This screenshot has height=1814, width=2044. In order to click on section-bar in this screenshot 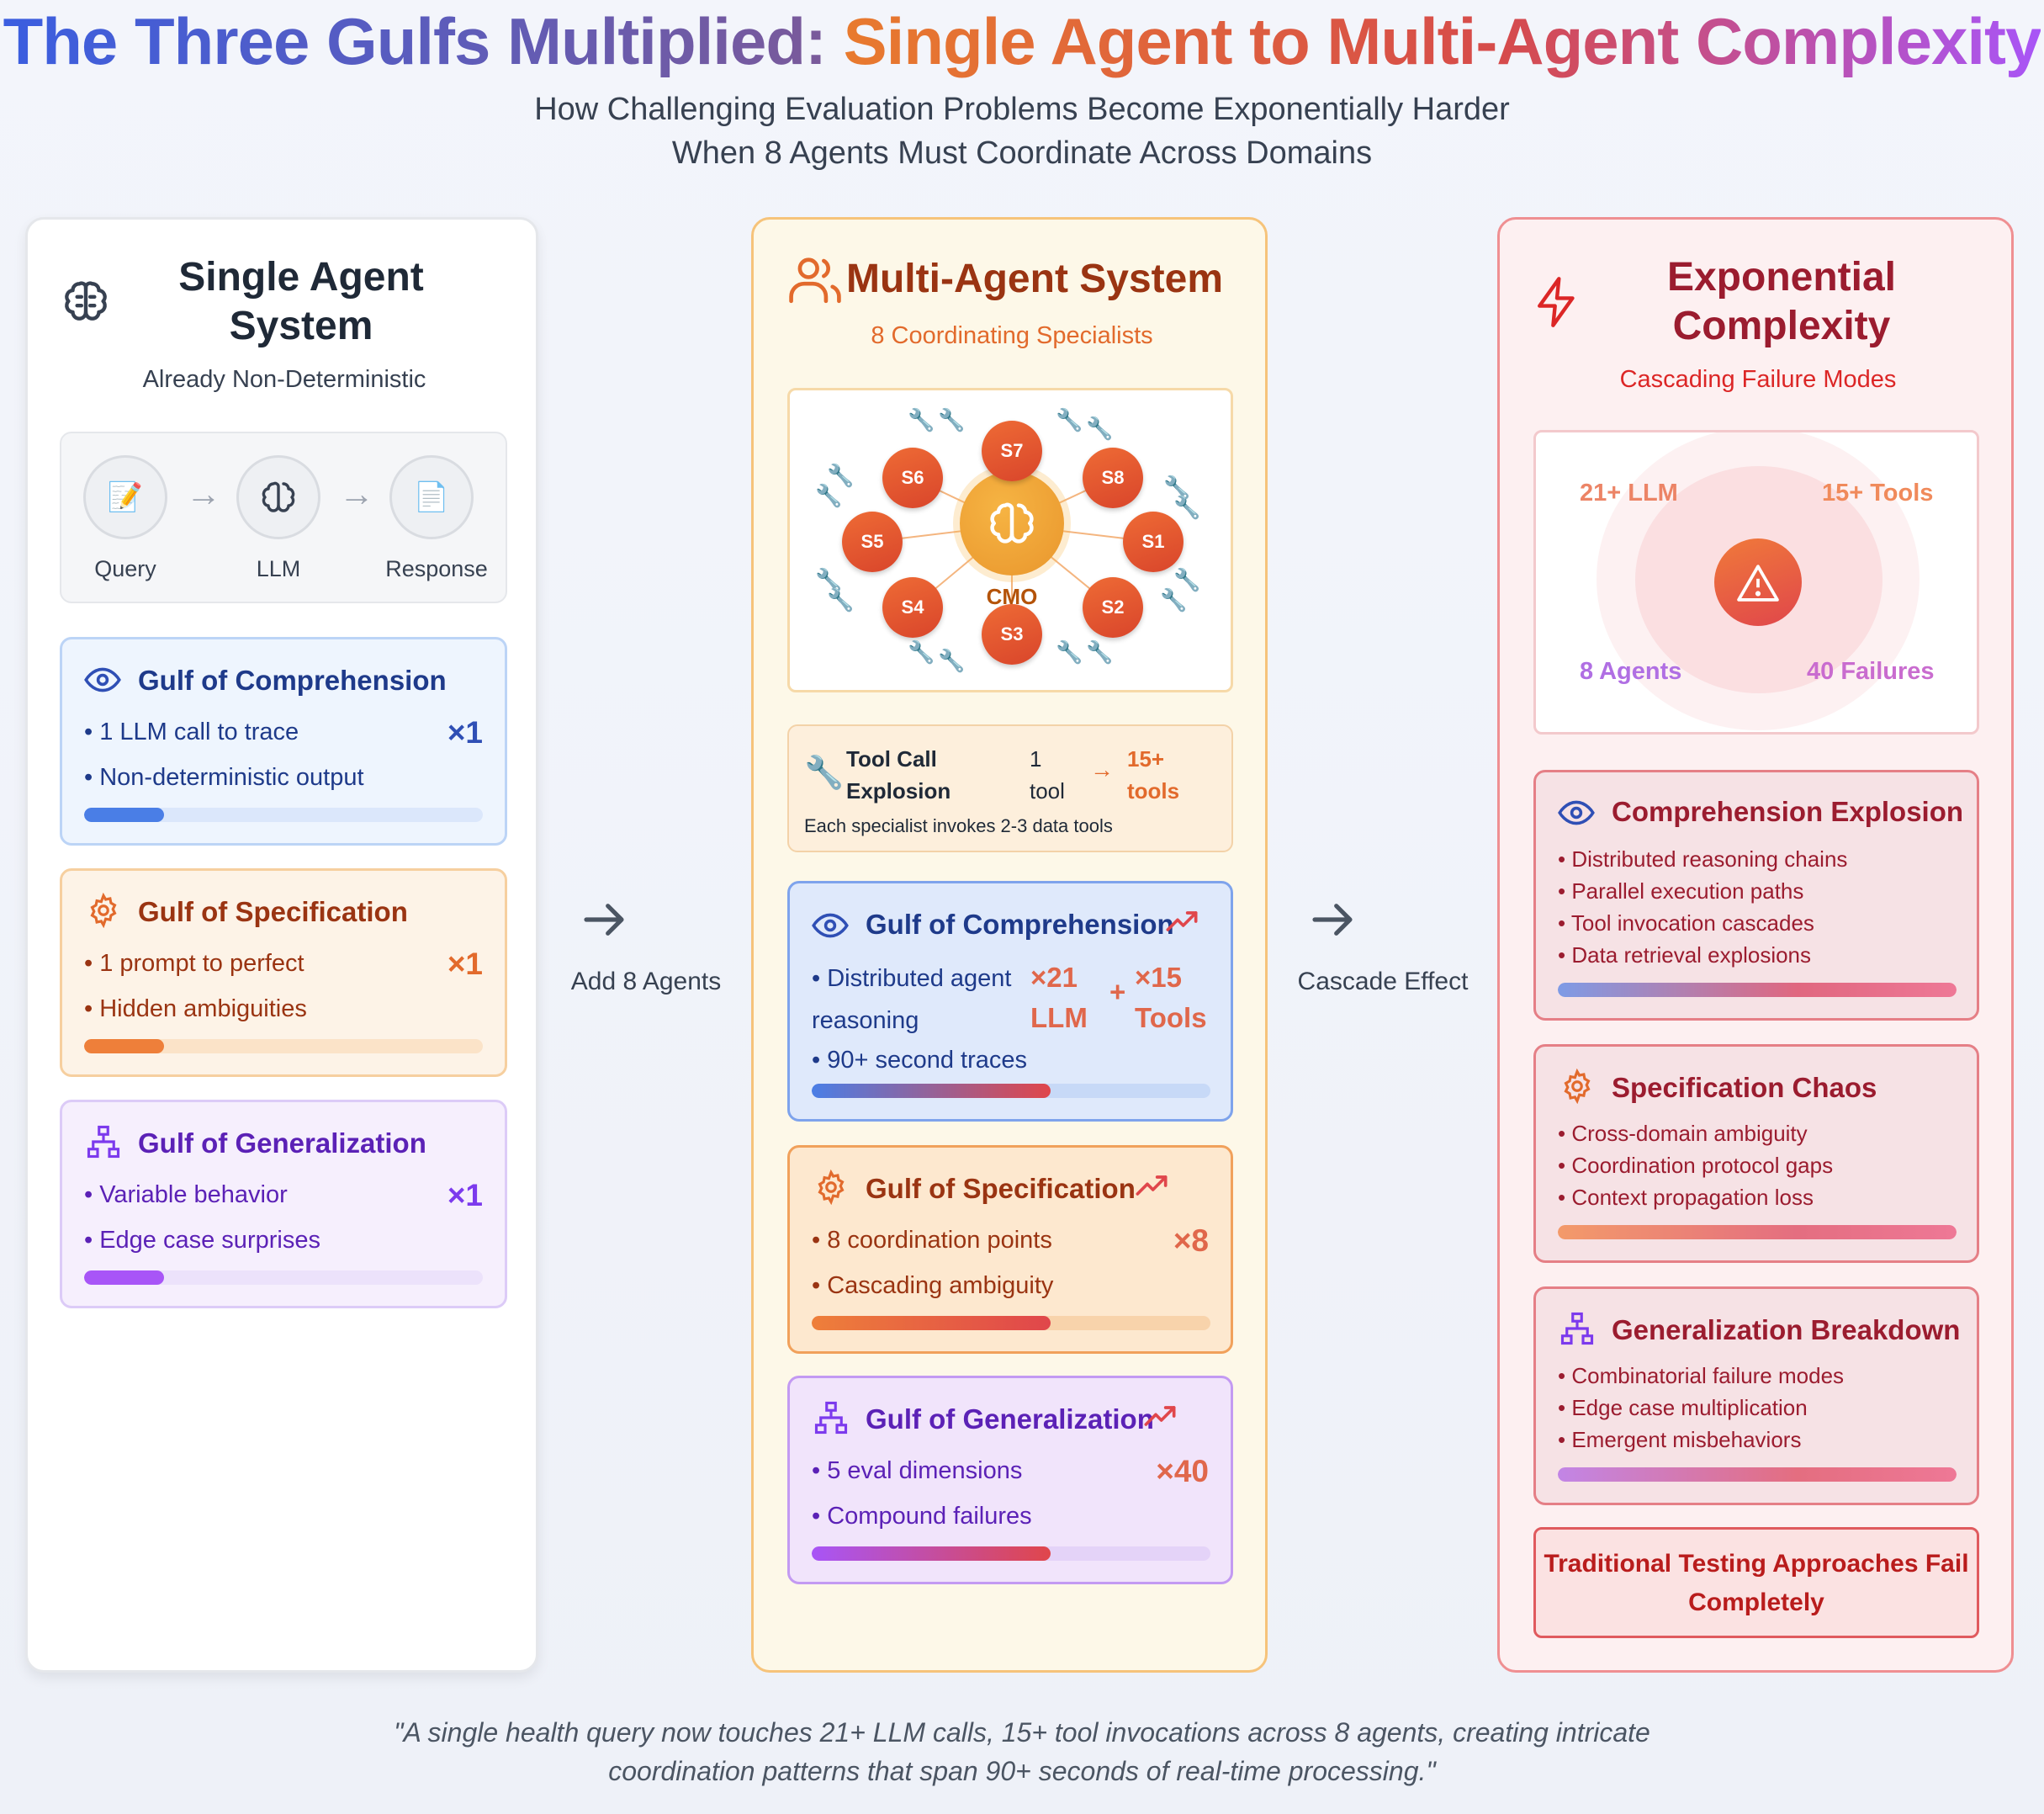, I will do `click(1757, 1474)`.